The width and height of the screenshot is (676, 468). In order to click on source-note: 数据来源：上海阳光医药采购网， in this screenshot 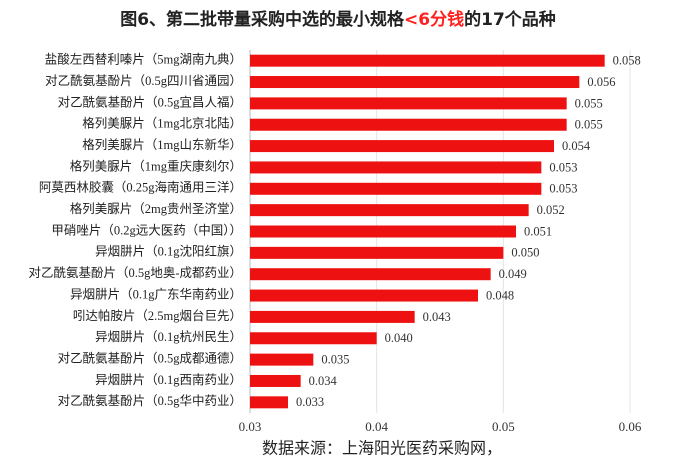, I will do `click(382, 449)`.